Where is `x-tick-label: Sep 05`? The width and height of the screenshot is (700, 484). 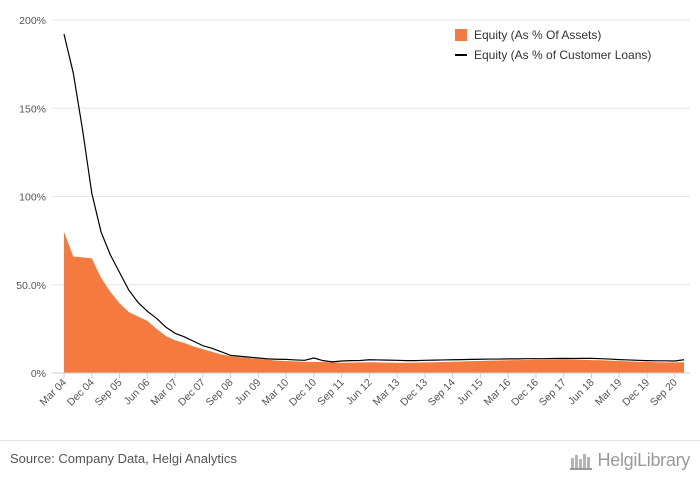 x-tick-label: Sep 05 is located at coordinates (109, 393).